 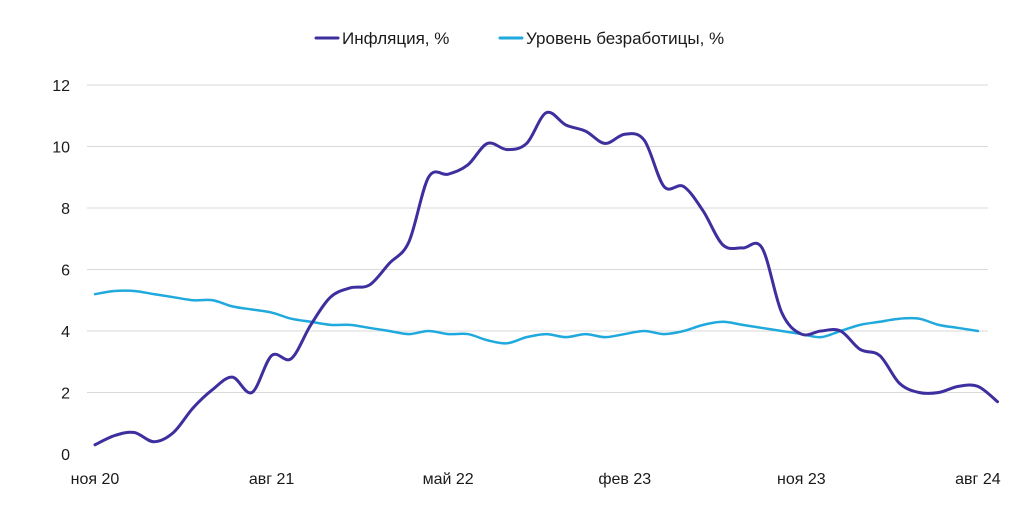 I want to click on series-line-unemployment, so click(x=536, y=317).